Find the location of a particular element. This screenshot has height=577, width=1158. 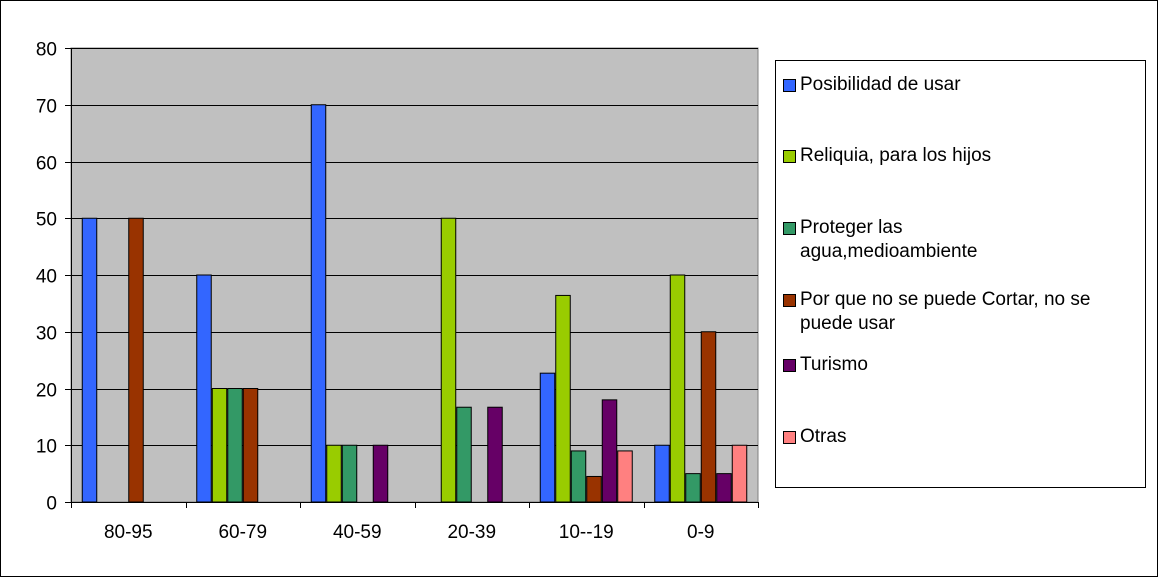

x-tick-label: 0-9 is located at coordinates (700, 532).